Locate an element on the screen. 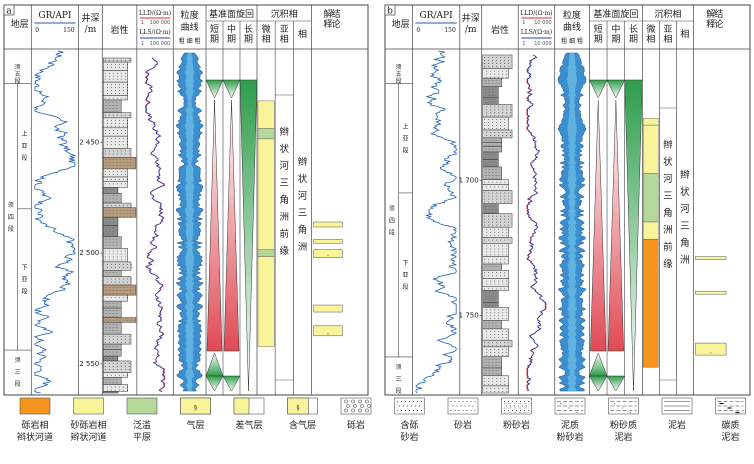 The height and width of the screenshot is (464, 754). legend-label: 砂岩 is located at coordinates (463, 425).